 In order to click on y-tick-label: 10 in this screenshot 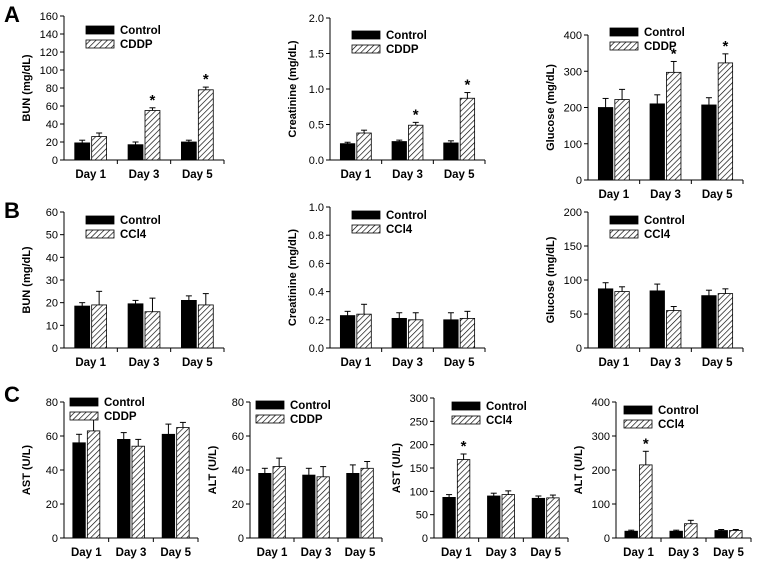, I will do `click(52, 326)`.